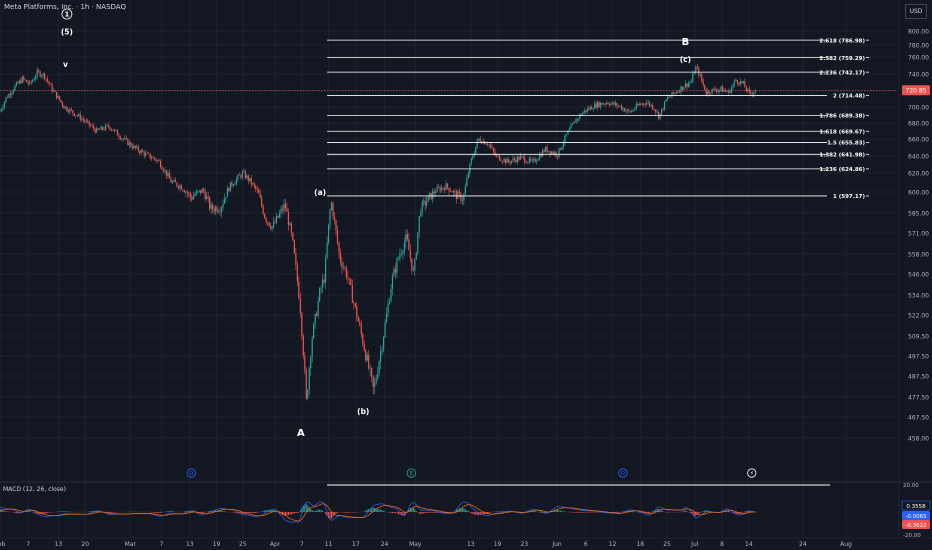 The height and width of the screenshot is (550, 932). Describe the element at coordinates (918, 58) in the screenshot. I see `price-tick-label: 760.00` at that location.